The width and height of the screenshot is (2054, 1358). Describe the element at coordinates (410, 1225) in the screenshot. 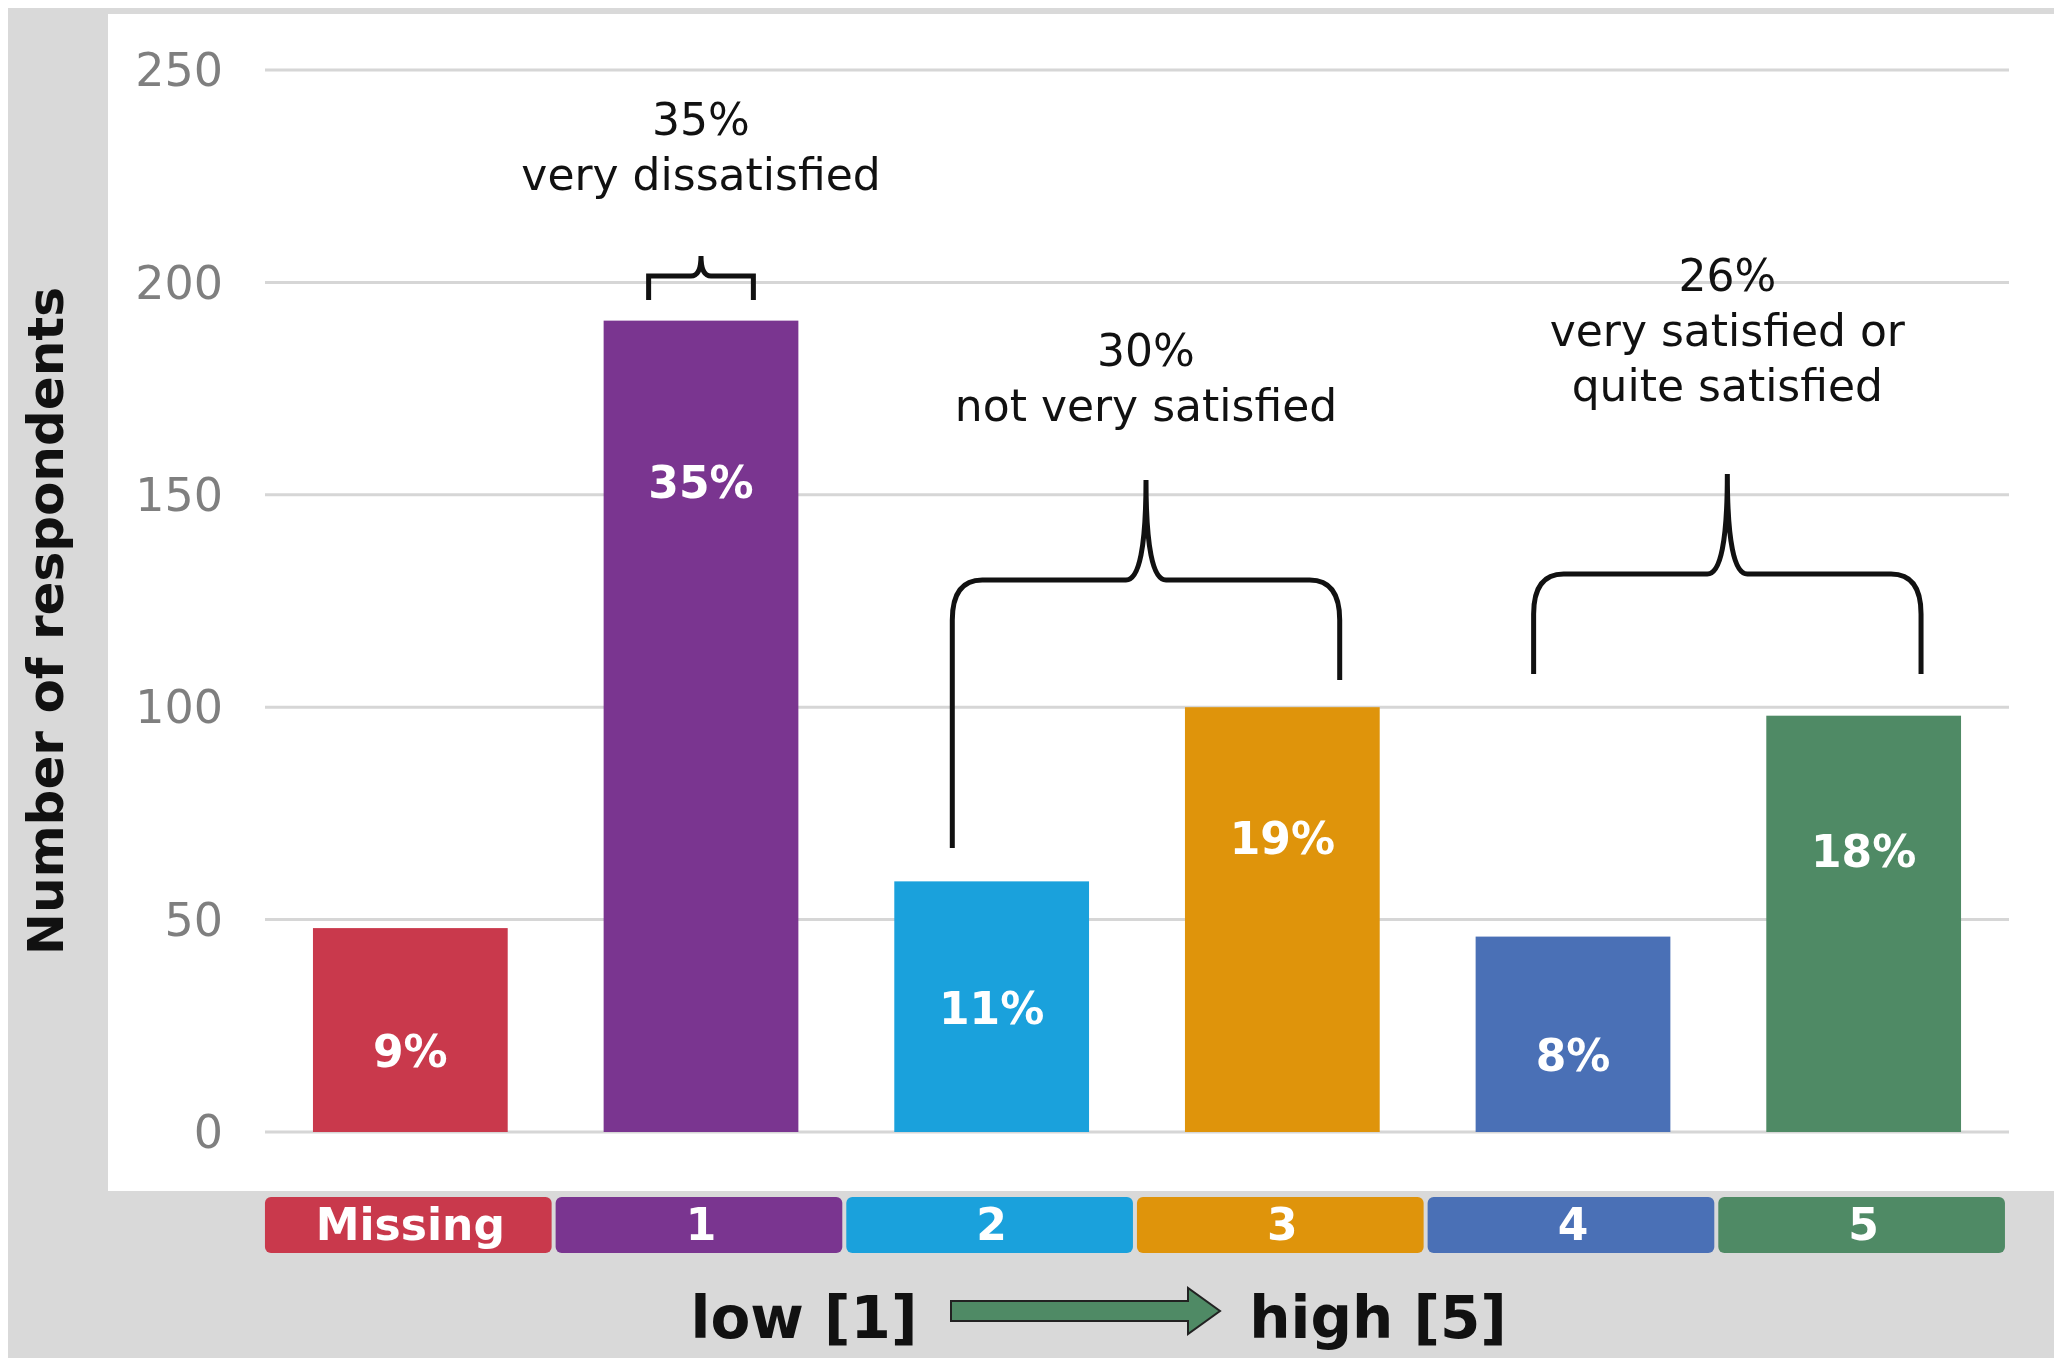

I see `x-tick-label: Missing` at that location.